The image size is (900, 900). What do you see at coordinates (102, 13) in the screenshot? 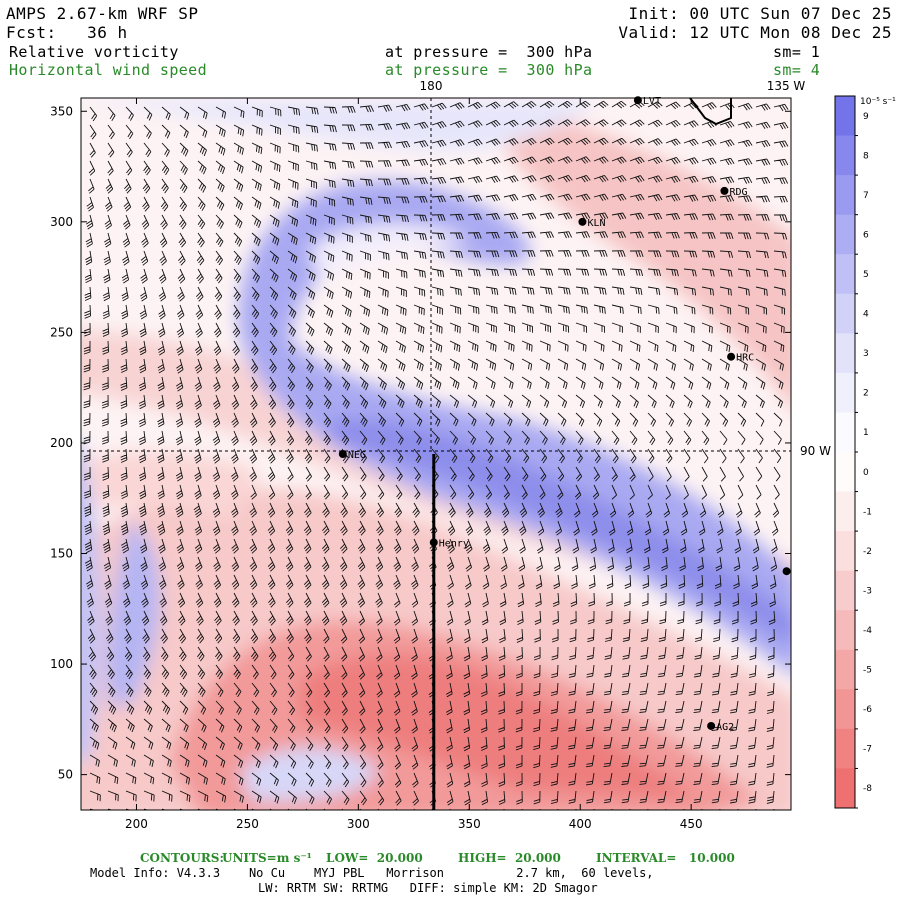
I see `model-title: AMPS 2.67-km WRF SP` at bounding box center [102, 13].